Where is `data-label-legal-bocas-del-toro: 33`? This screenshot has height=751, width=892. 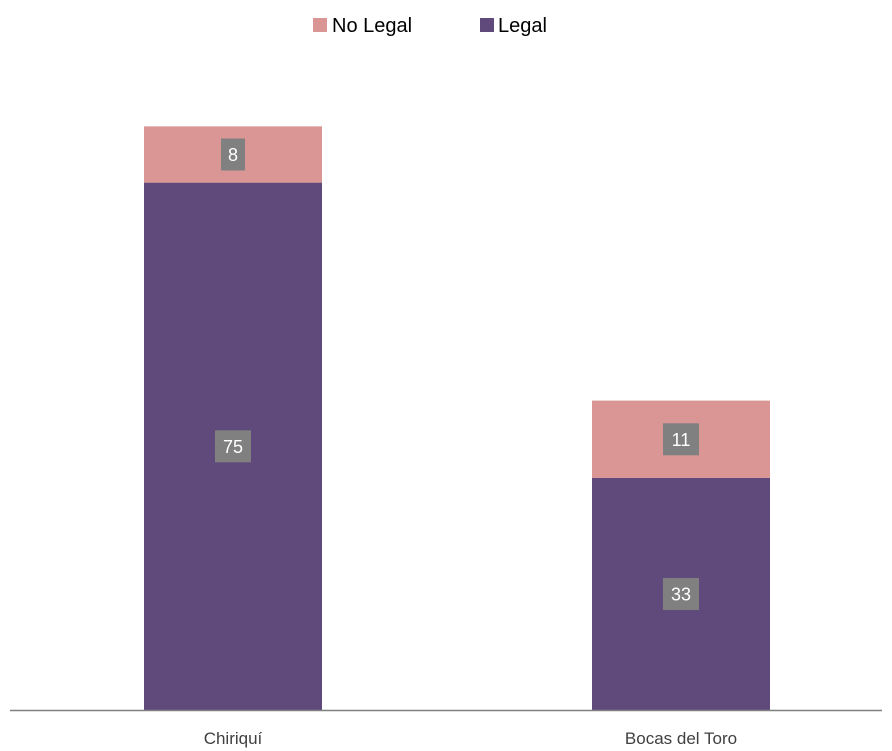
data-label-legal-bocas-del-toro: 33 is located at coordinates (681, 593).